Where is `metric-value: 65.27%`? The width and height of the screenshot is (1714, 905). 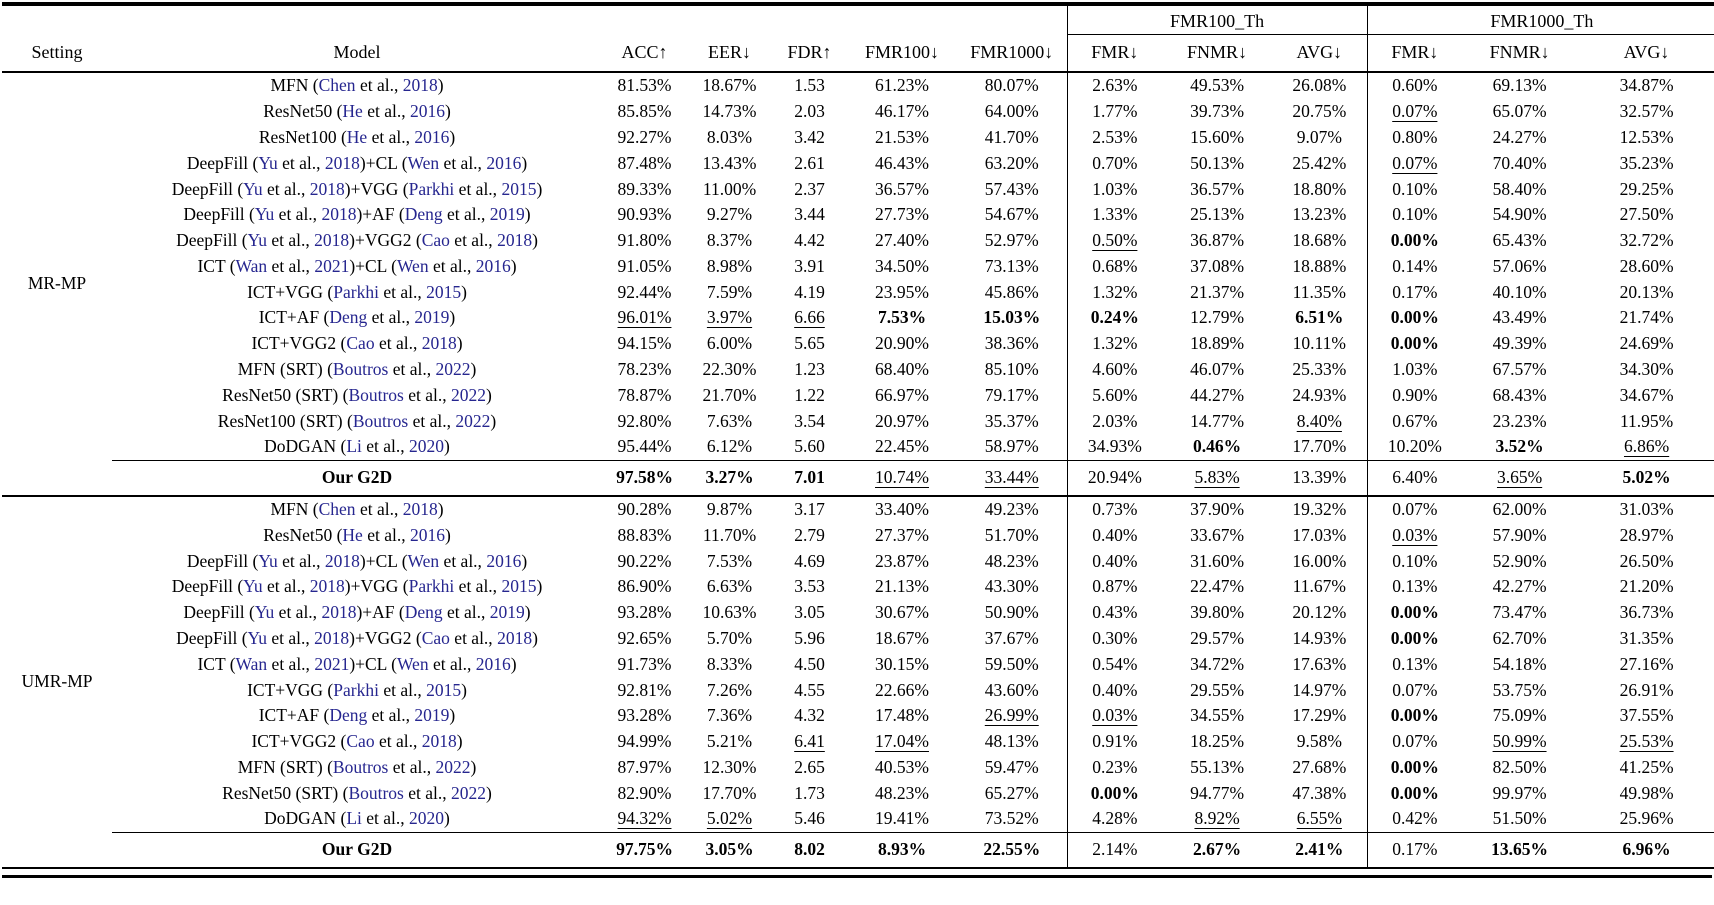 metric-value: 65.27% is located at coordinates (1011, 792).